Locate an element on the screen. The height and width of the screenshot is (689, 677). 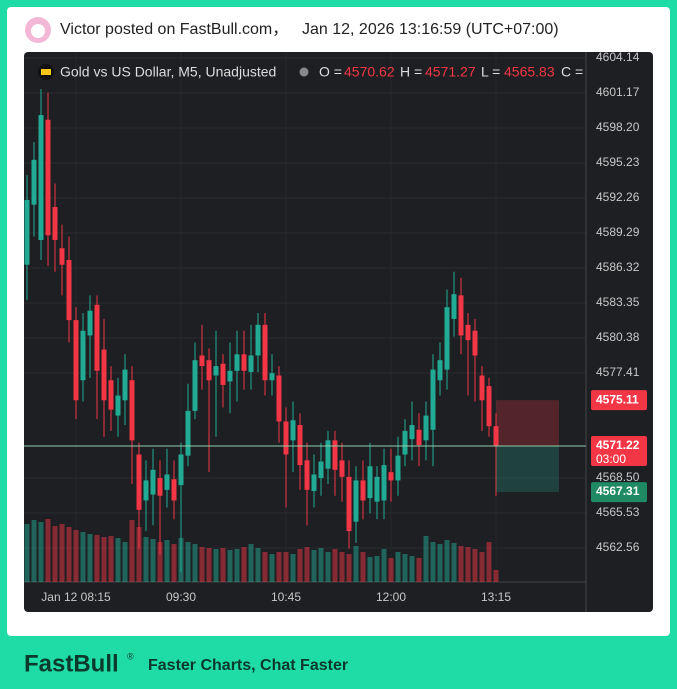
legend-value: 4565.83 is located at coordinates (529, 72).